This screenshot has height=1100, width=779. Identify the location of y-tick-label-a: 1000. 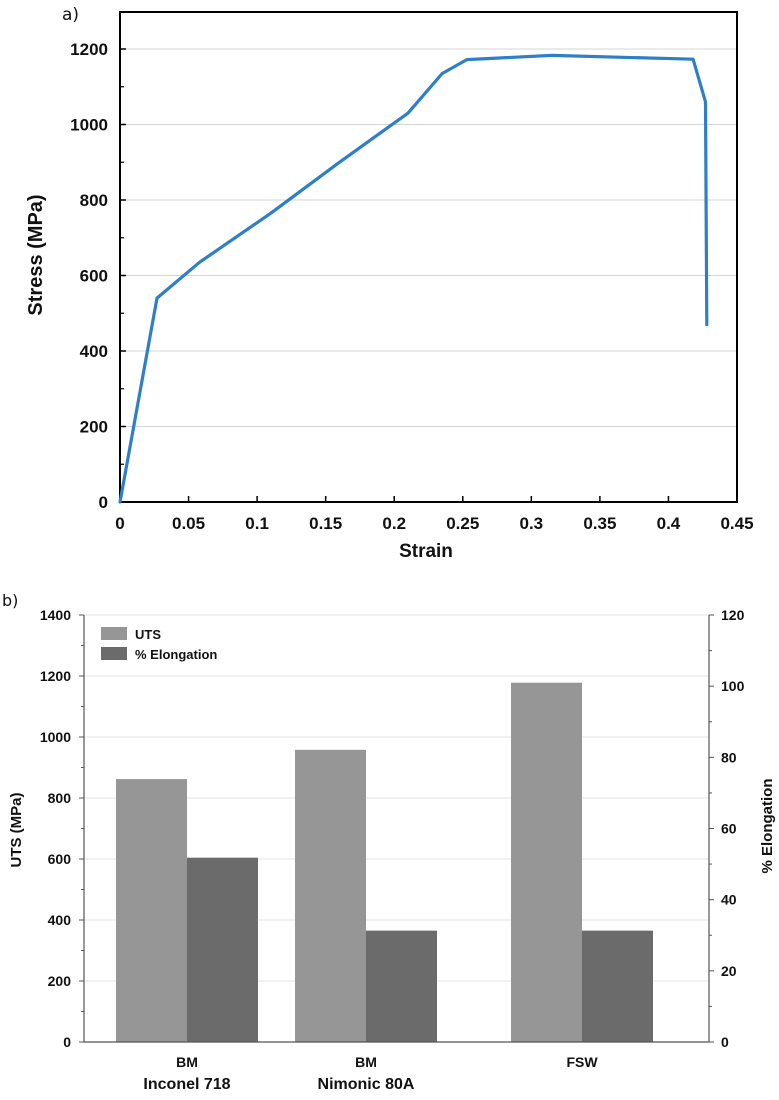
(89, 125).